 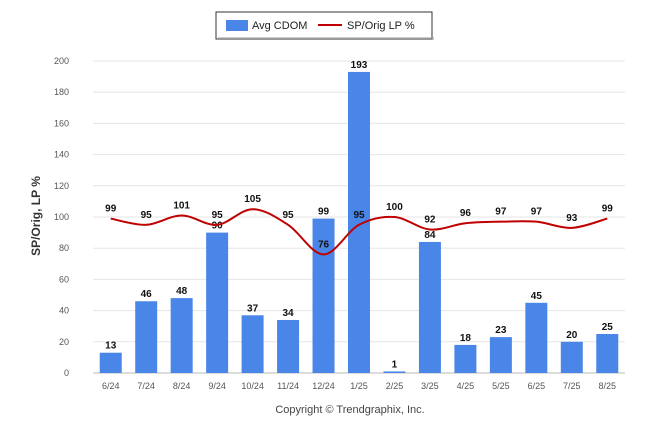 I want to click on y-tick-label: 120, so click(x=61, y=186).